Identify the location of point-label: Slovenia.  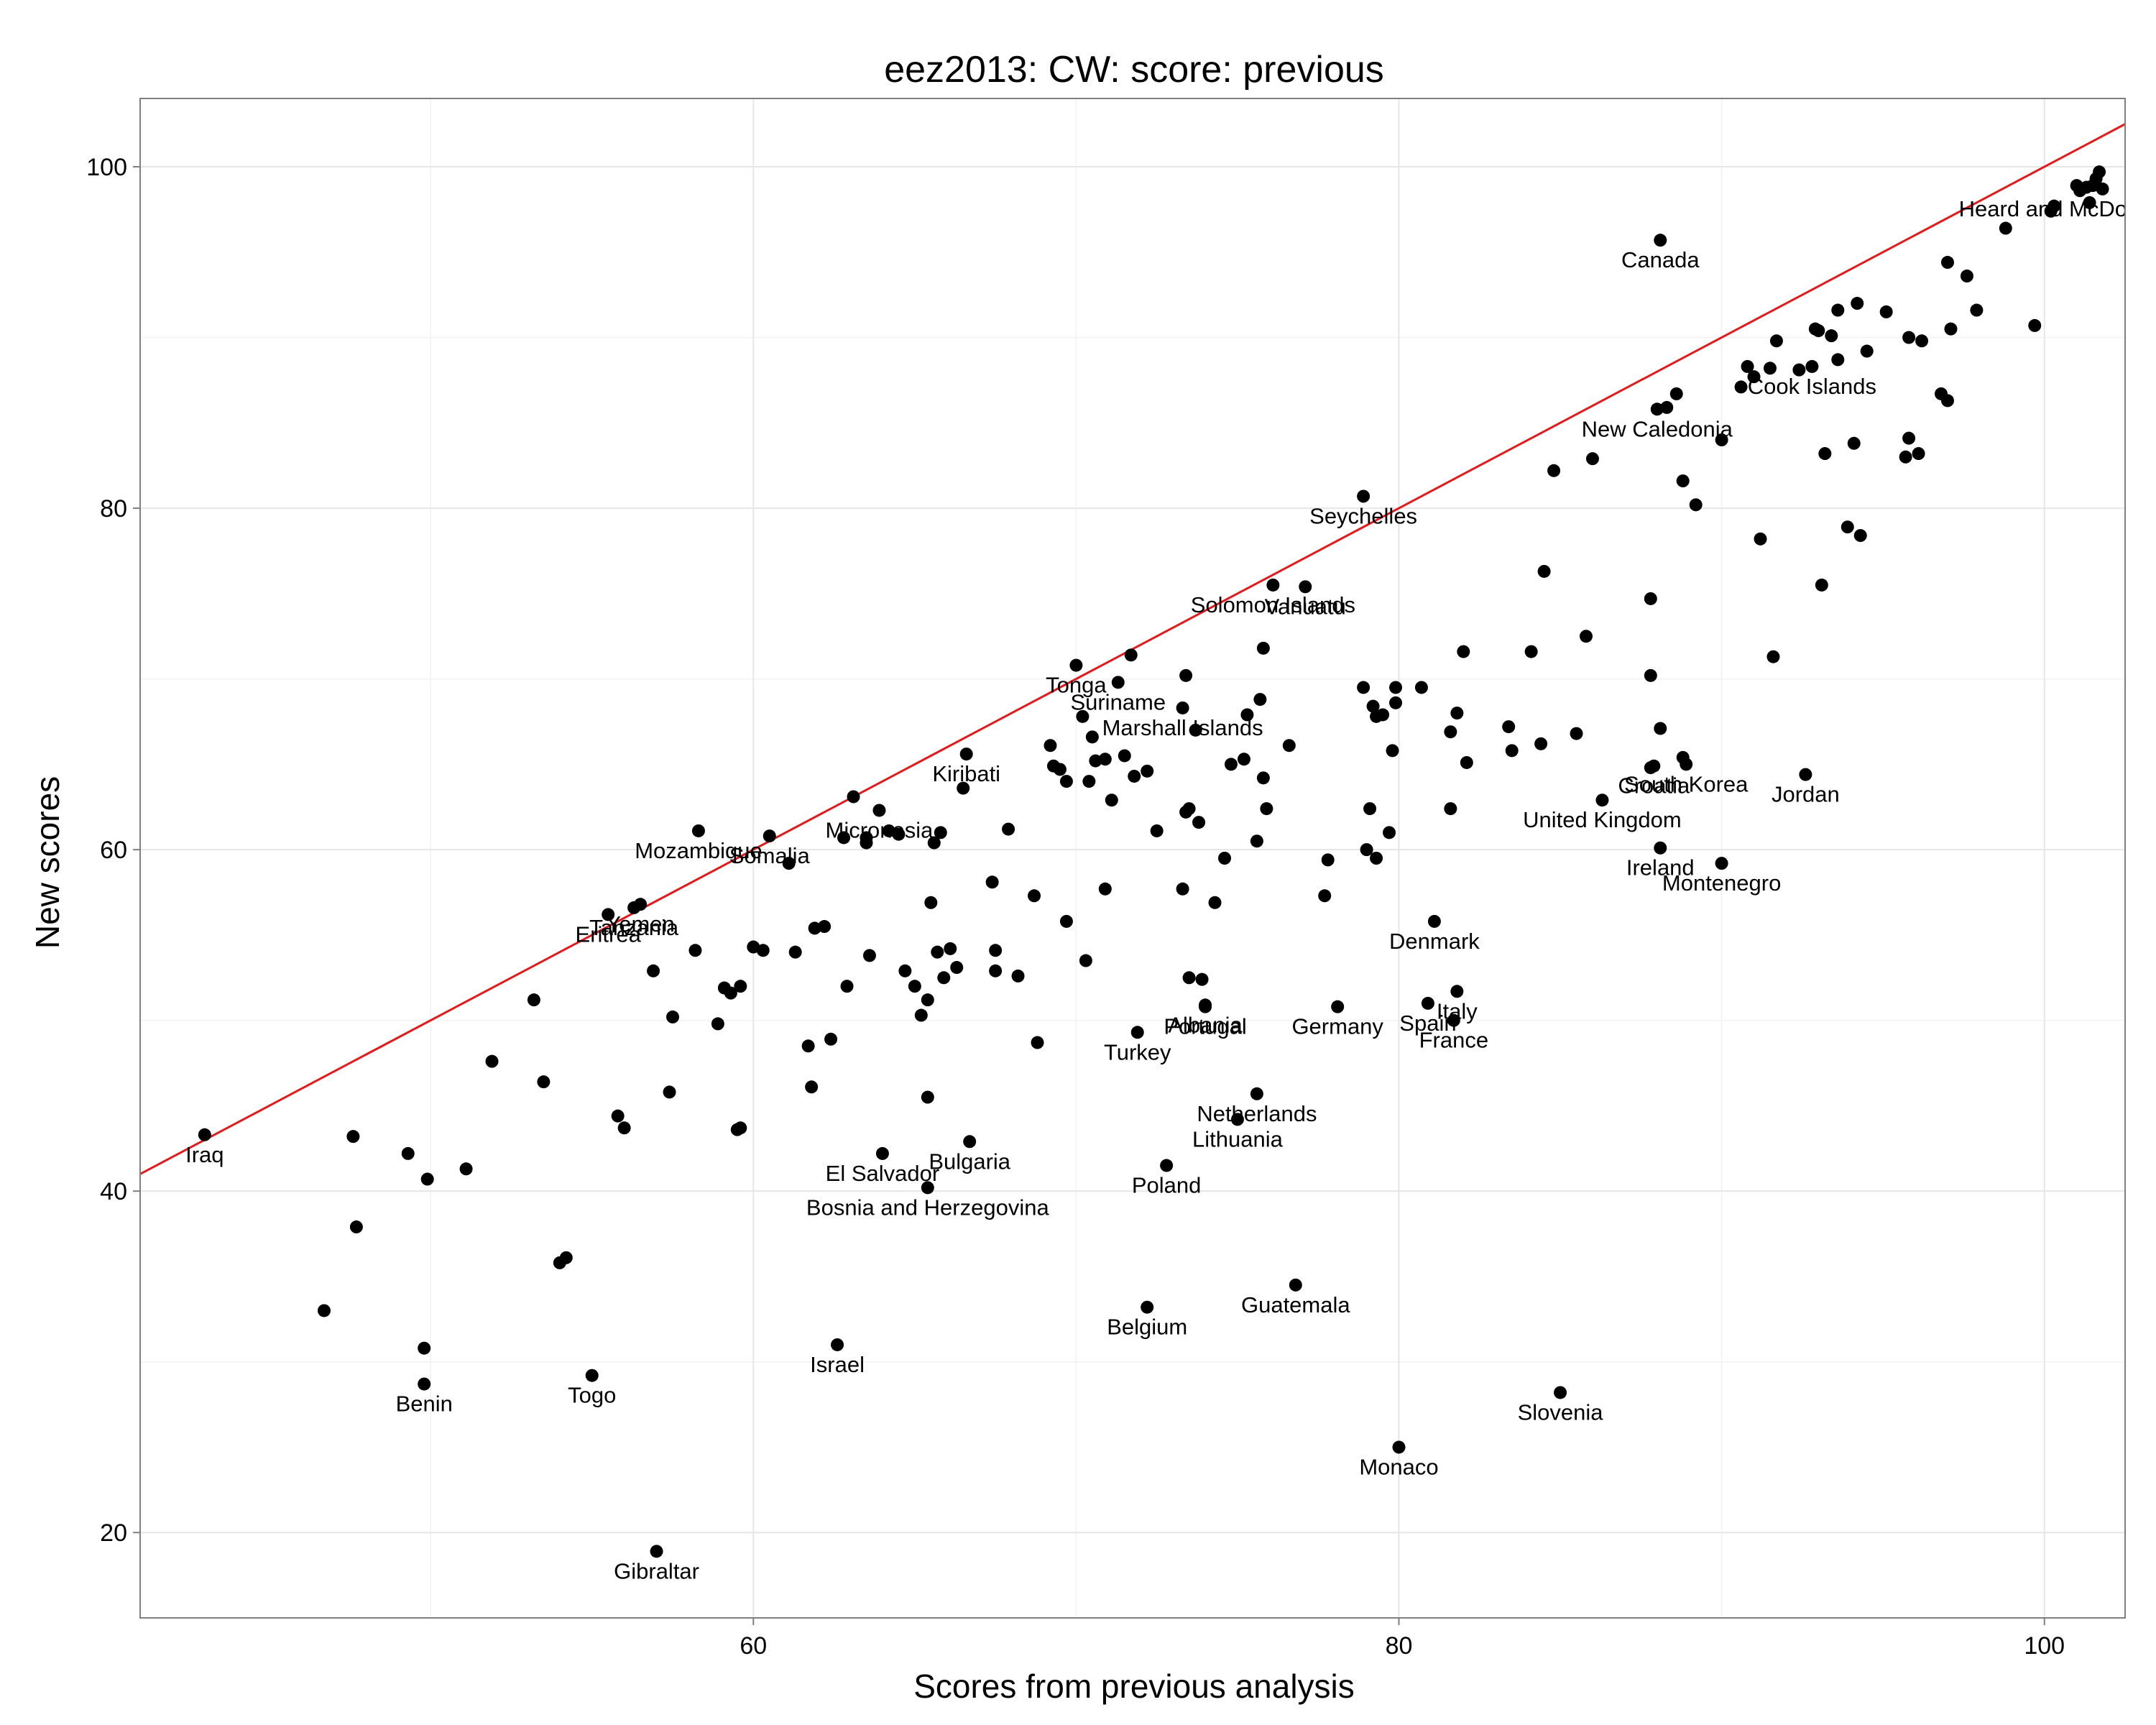
(1561, 1412).